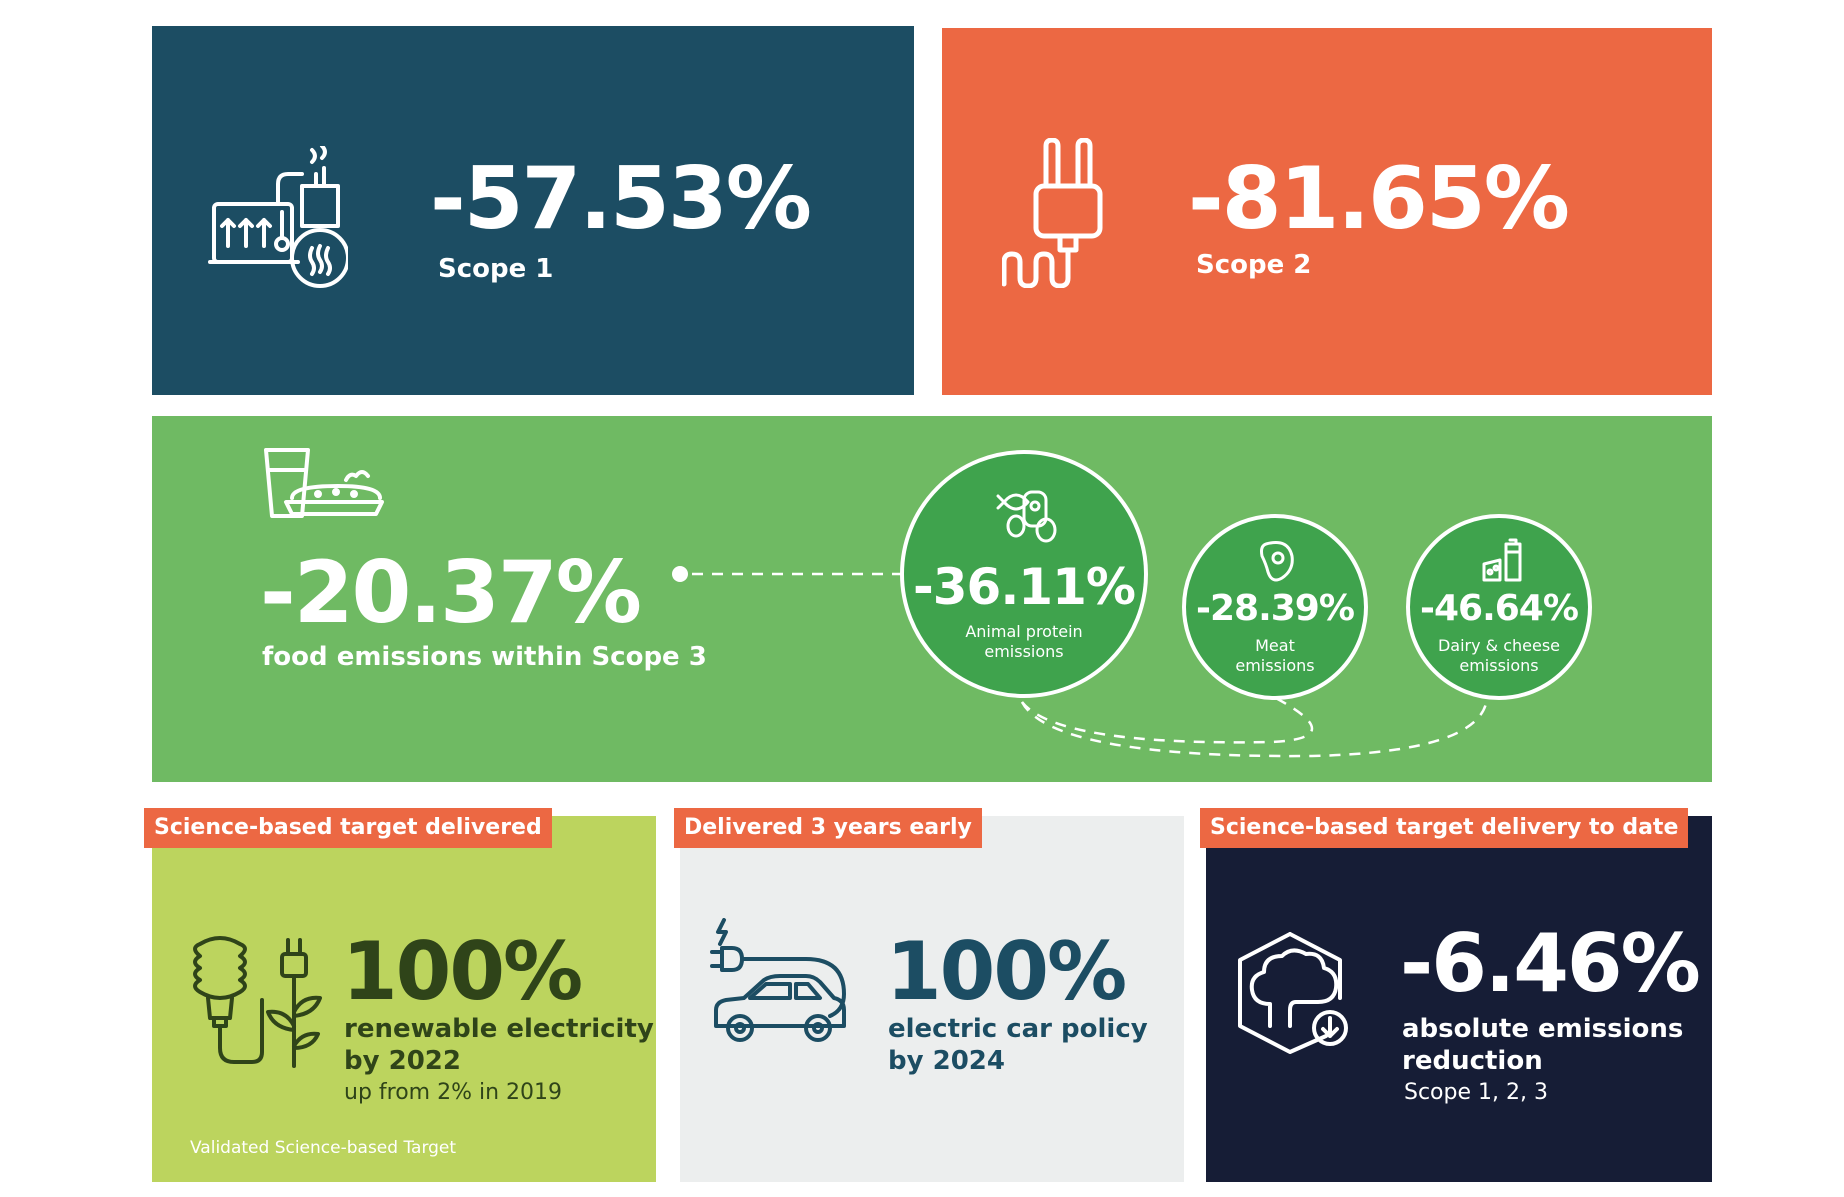 Image resolution: width=1844 pixels, height=1197 pixels. What do you see at coordinates (1024, 651) in the screenshot?
I see `breakdown-animal-protein-caption2: emissions` at bounding box center [1024, 651].